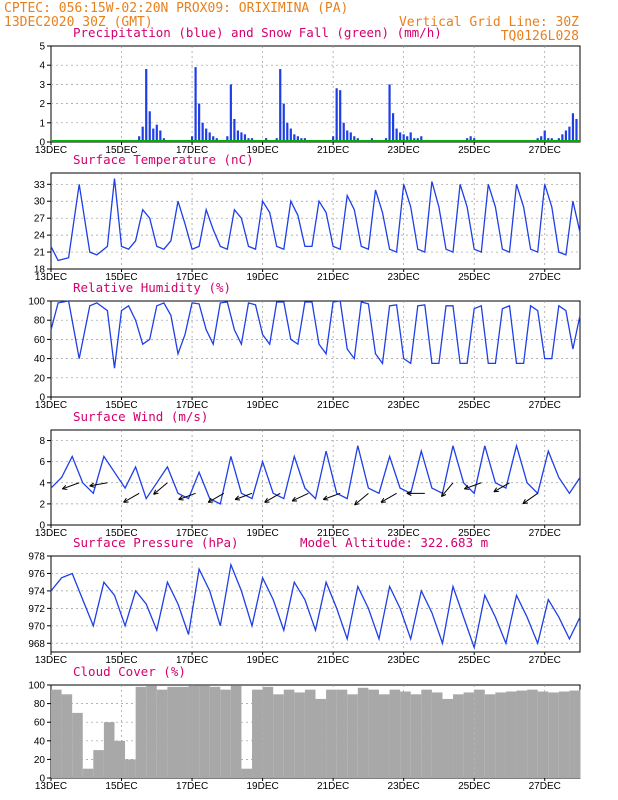 The height and width of the screenshot is (800, 618). Describe the element at coordinates (40, 321) in the screenshot. I see `y-tick-label: 80` at that location.